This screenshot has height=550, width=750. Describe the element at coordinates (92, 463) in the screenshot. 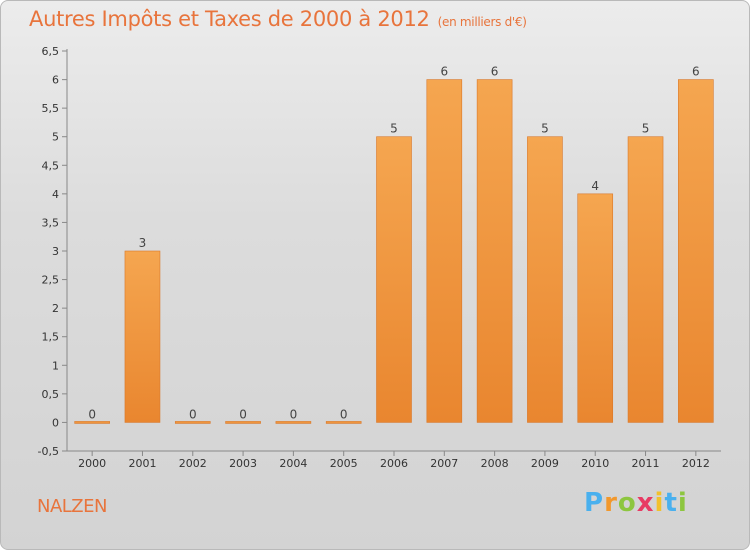

I see `x-tick-label: 2000` at that location.